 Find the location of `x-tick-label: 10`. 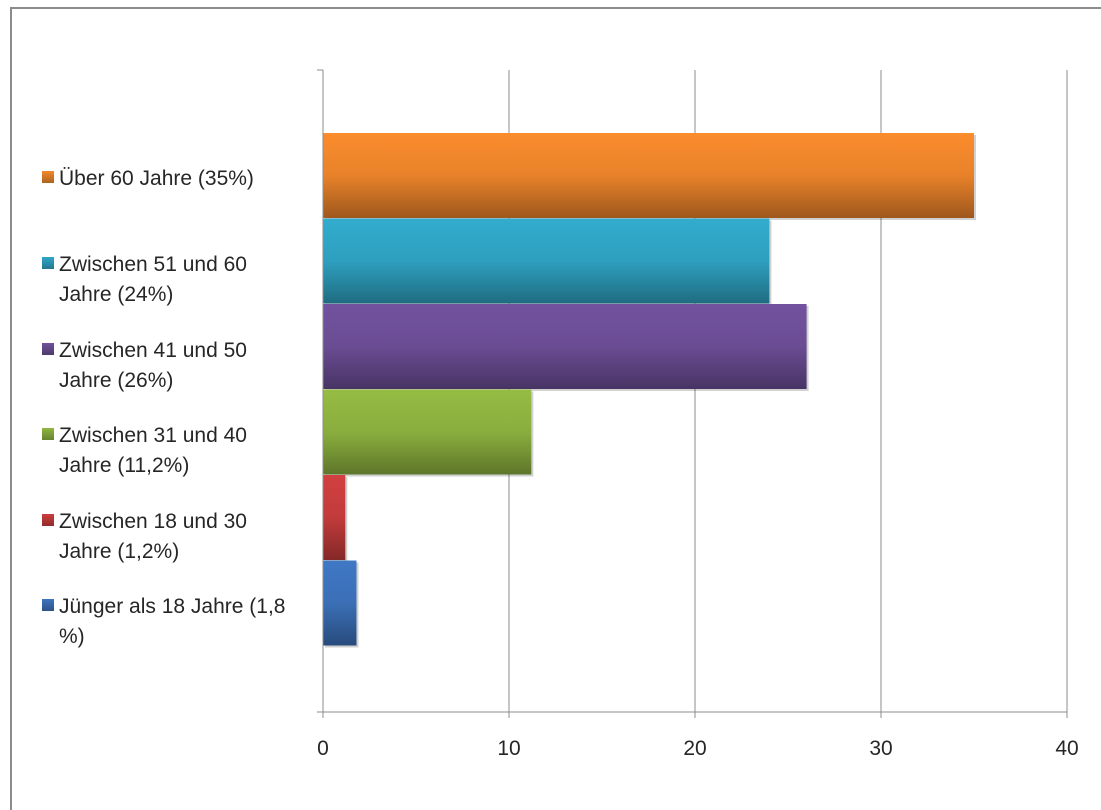

x-tick-label: 10 is located at coordinates (508, 748).